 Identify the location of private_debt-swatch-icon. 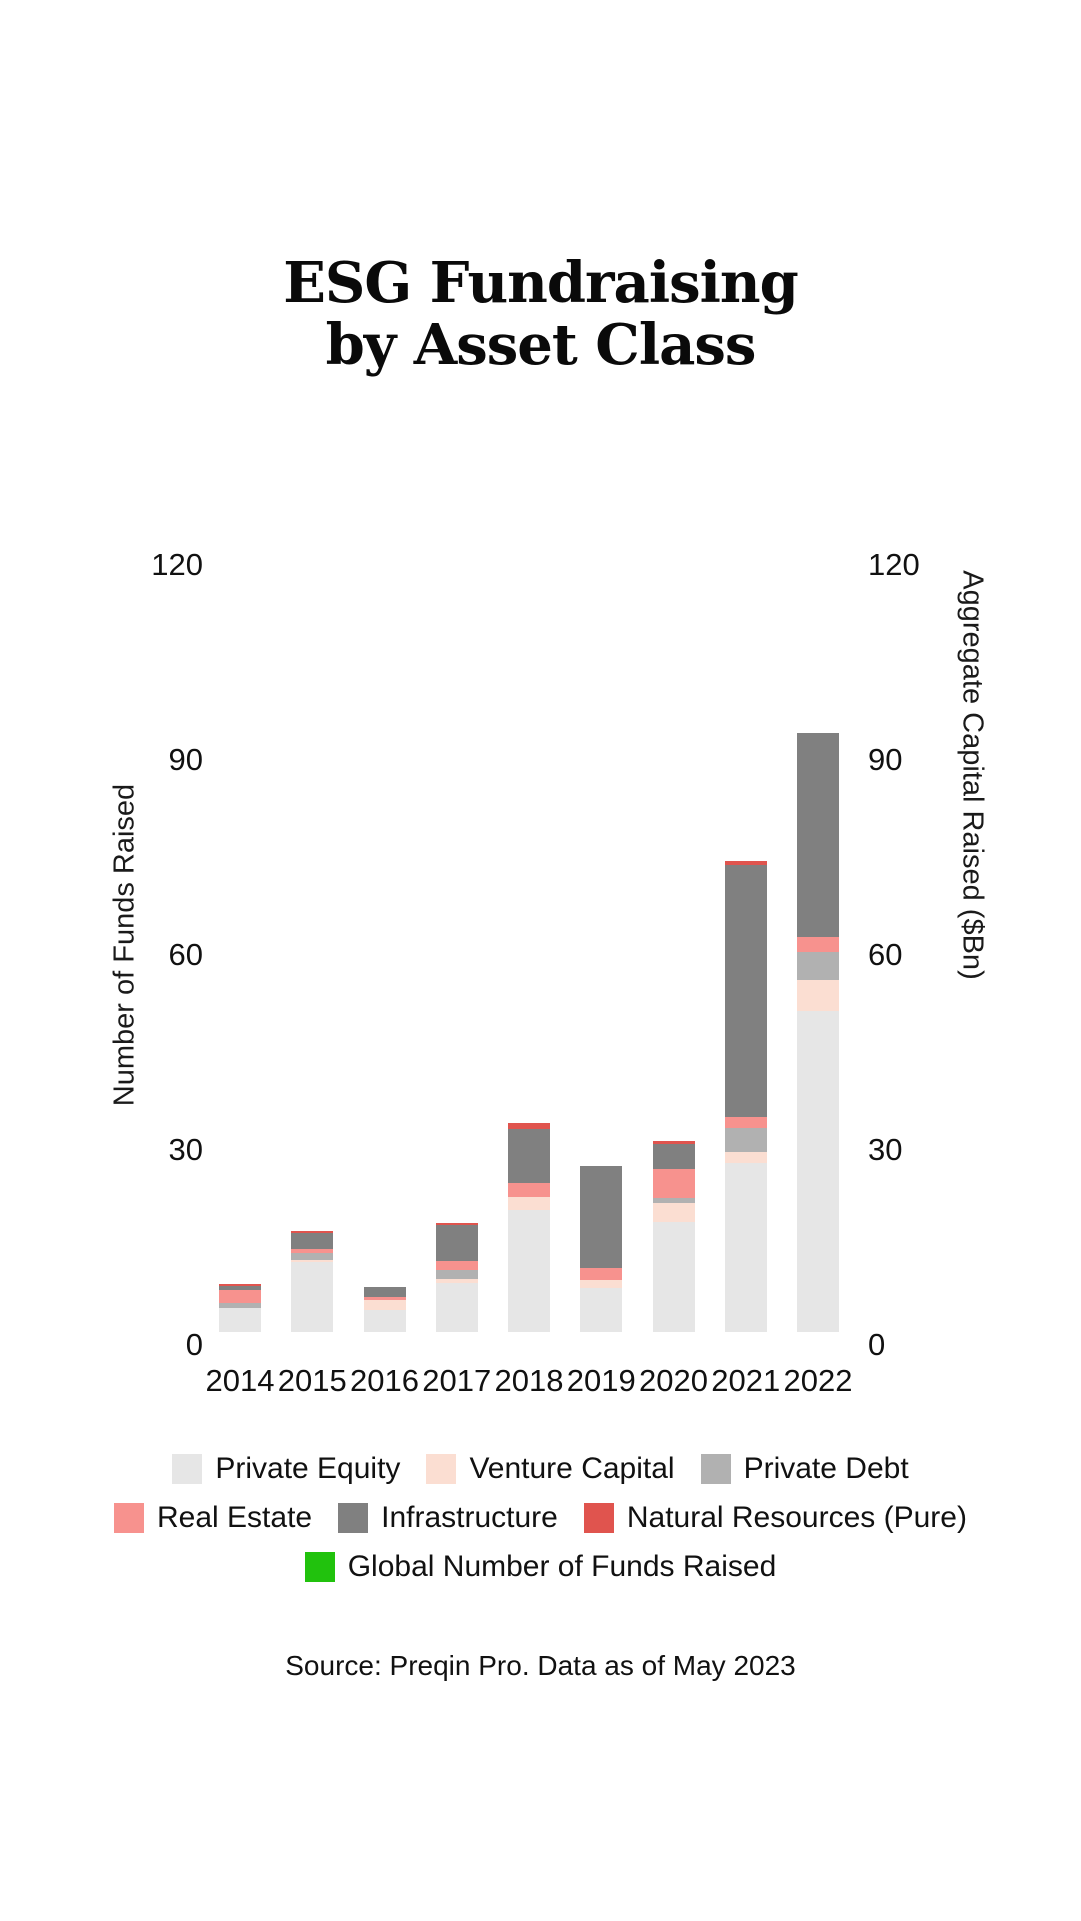
(715, 1469).